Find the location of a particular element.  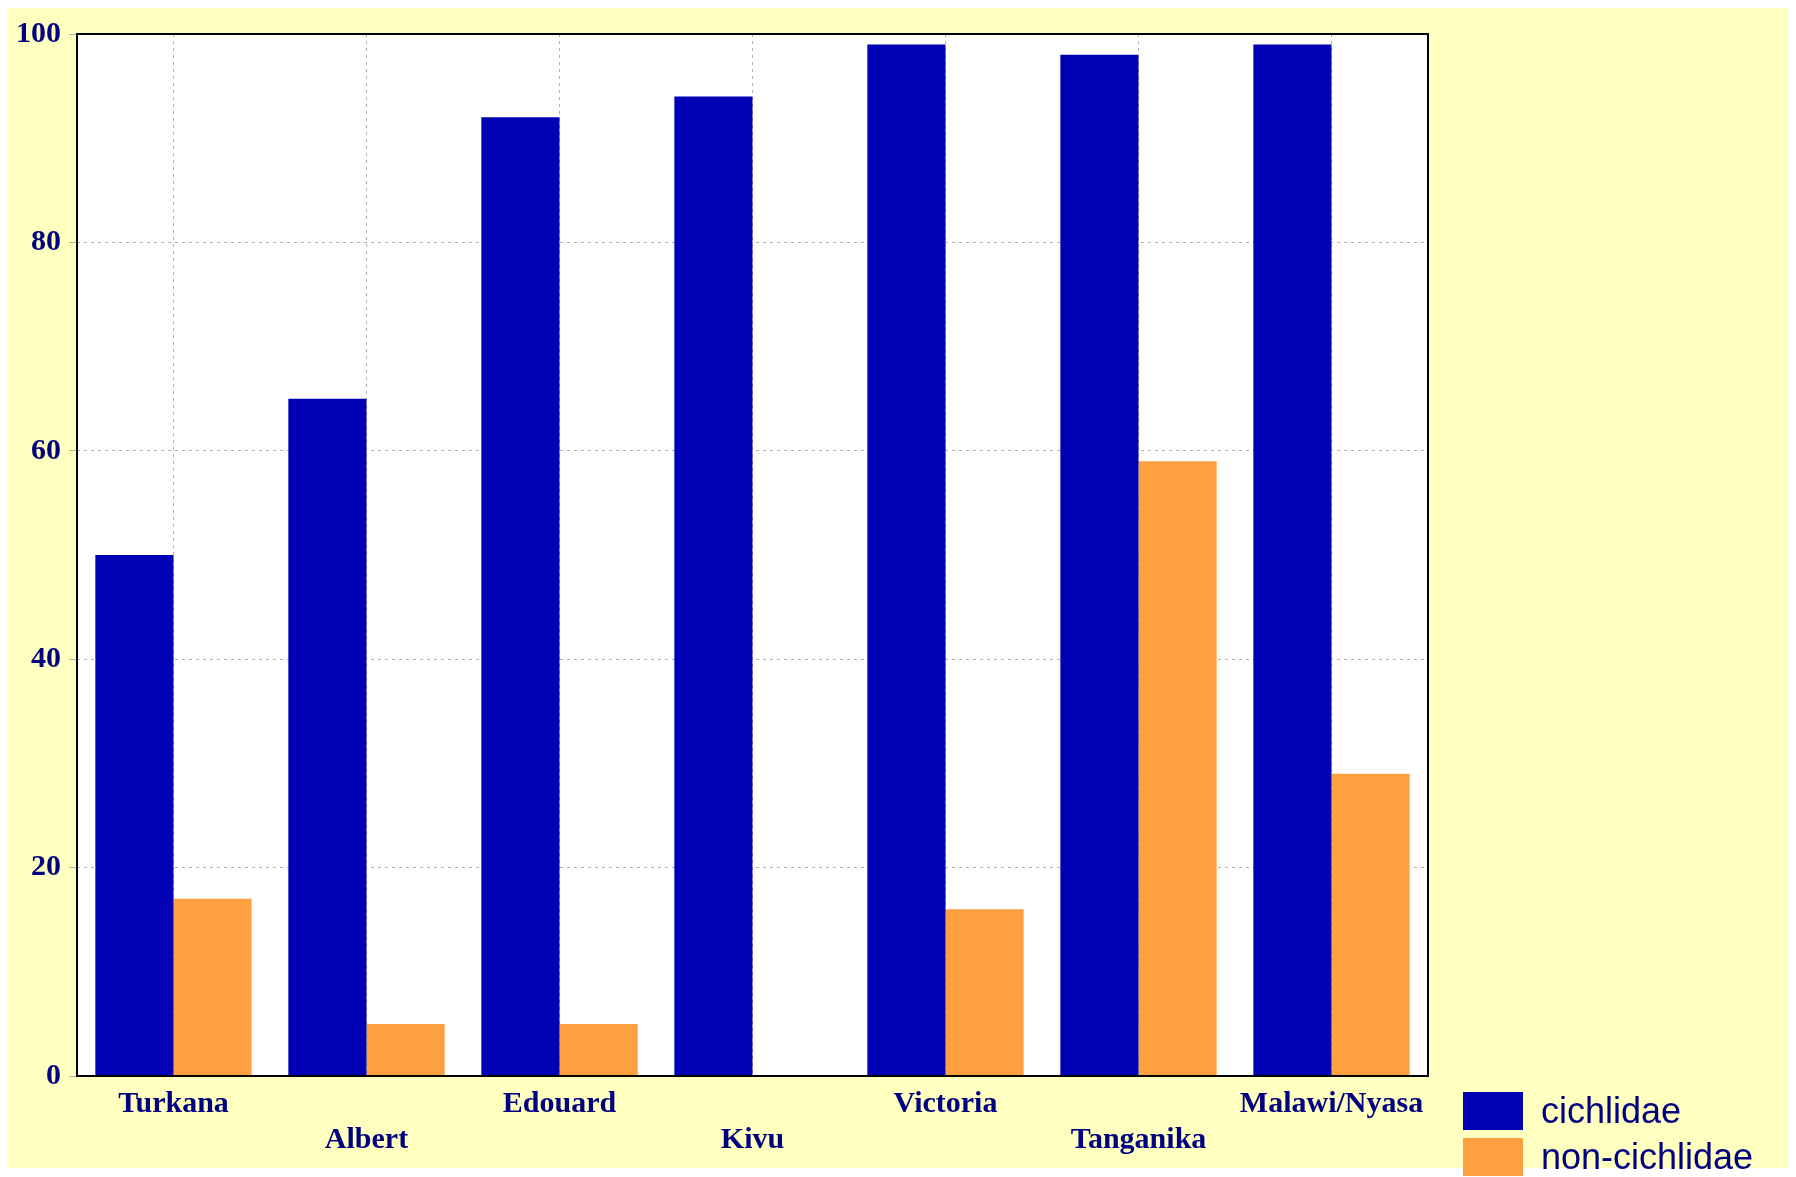

x-tick-label: Albert is located at coordinates (366, 1137).